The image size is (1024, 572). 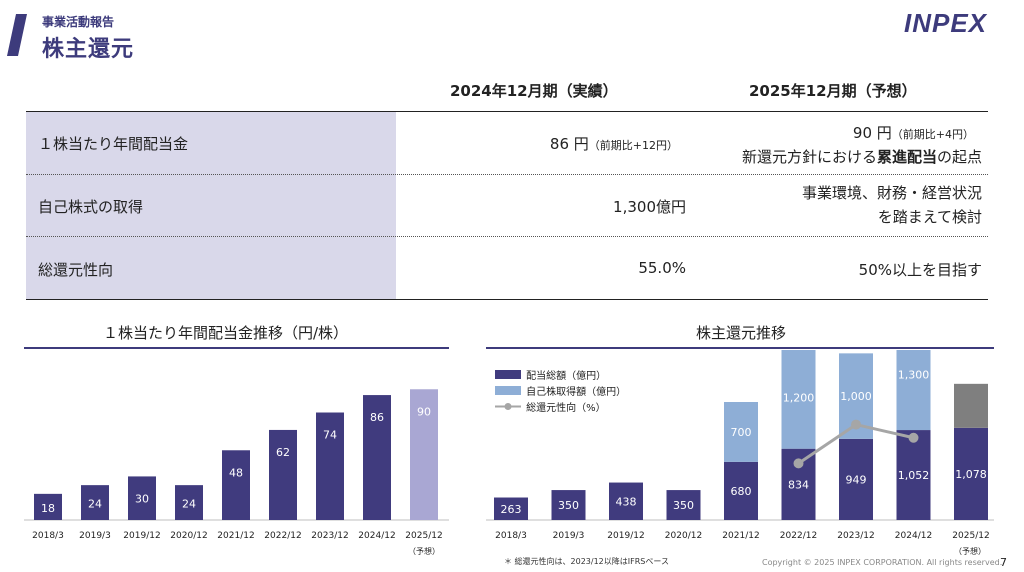 I want to click on row-label-background, so click(x=211, y=205).